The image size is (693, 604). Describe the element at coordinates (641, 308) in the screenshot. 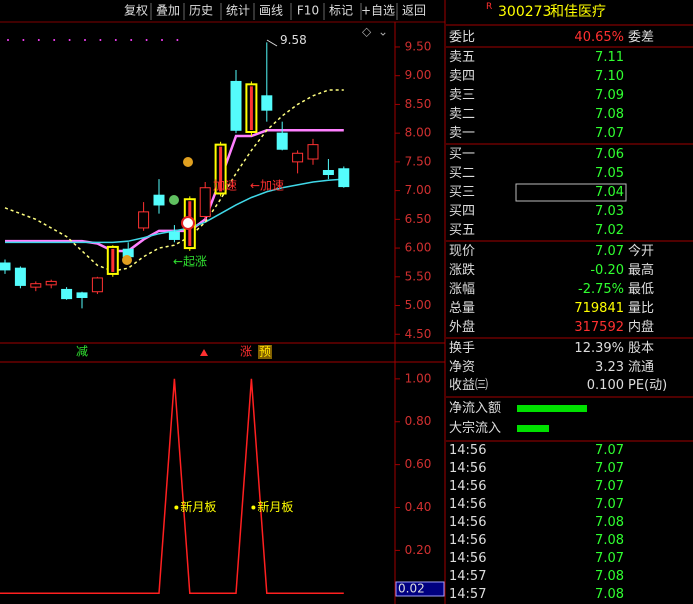

I see `row-label2: 量比` at that location.